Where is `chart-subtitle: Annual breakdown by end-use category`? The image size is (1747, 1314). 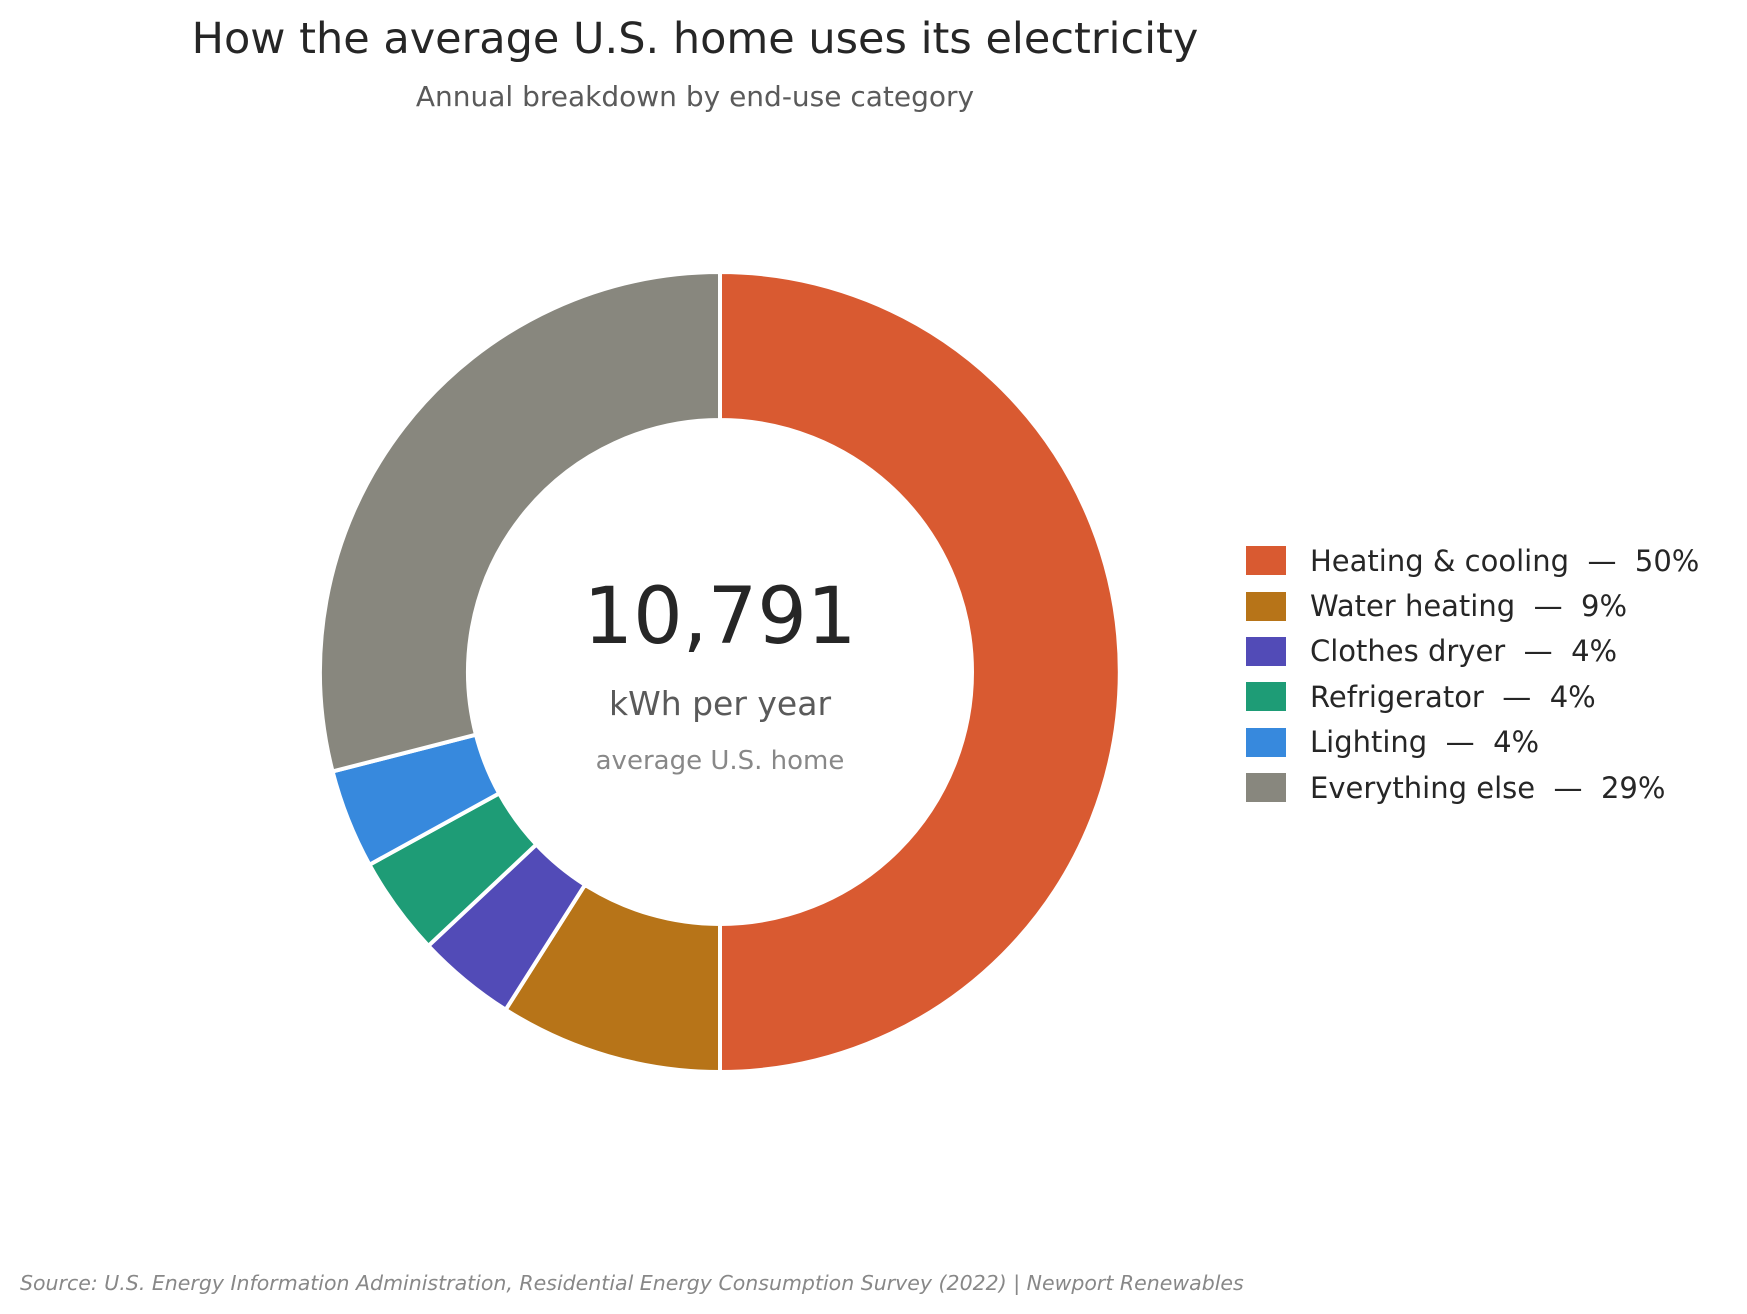
chart-subtitle: Annual breakdown by end-use category is located at coordinates (695, 96).